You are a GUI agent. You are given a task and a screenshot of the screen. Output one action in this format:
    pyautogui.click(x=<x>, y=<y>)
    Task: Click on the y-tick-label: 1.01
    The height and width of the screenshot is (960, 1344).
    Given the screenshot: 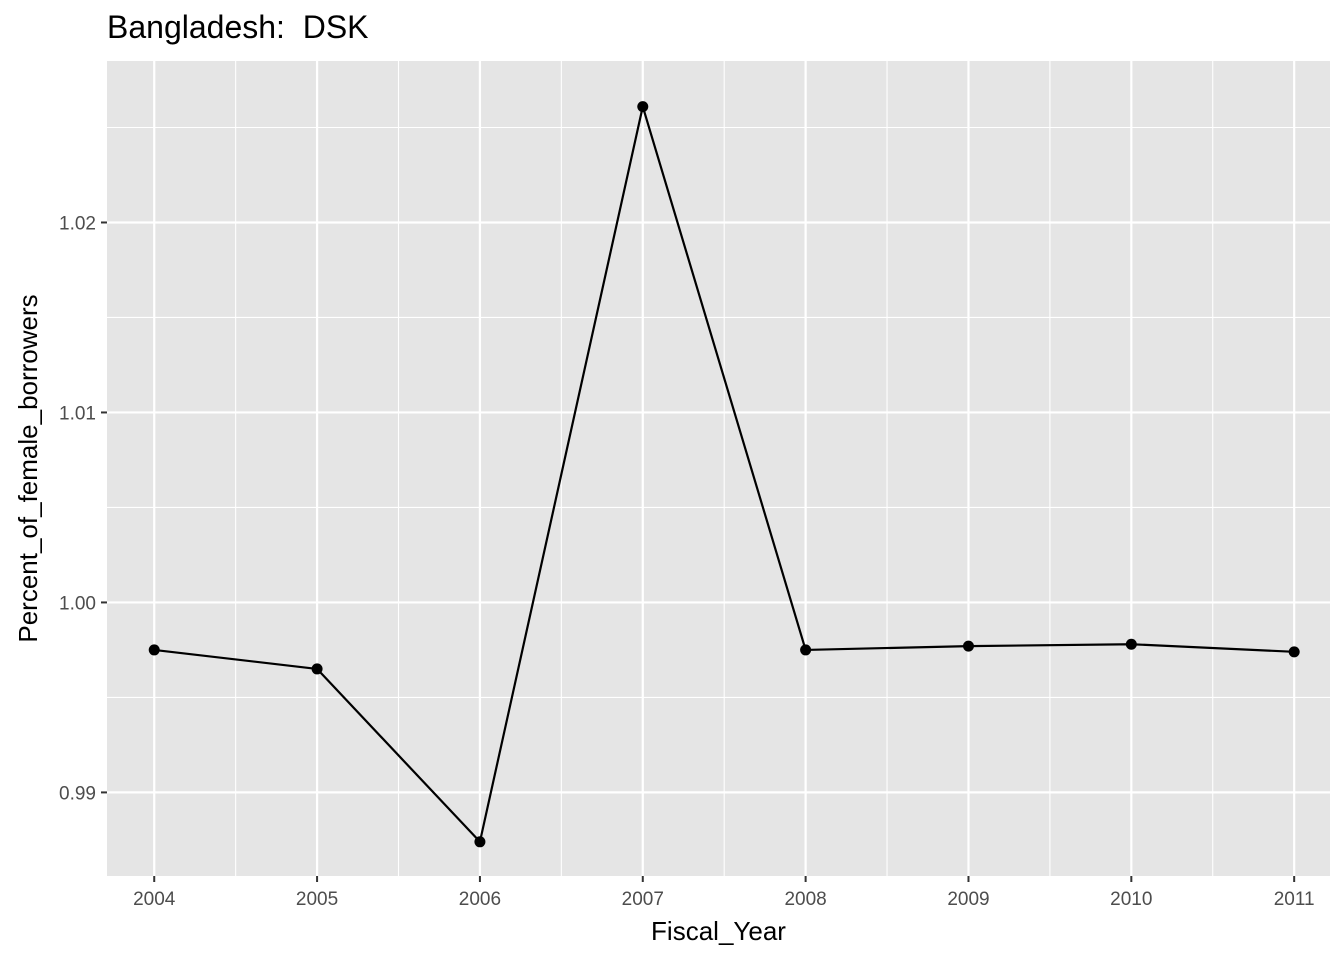 What is the action you would take?
    pyautogui.click(x=77, y=413)
    